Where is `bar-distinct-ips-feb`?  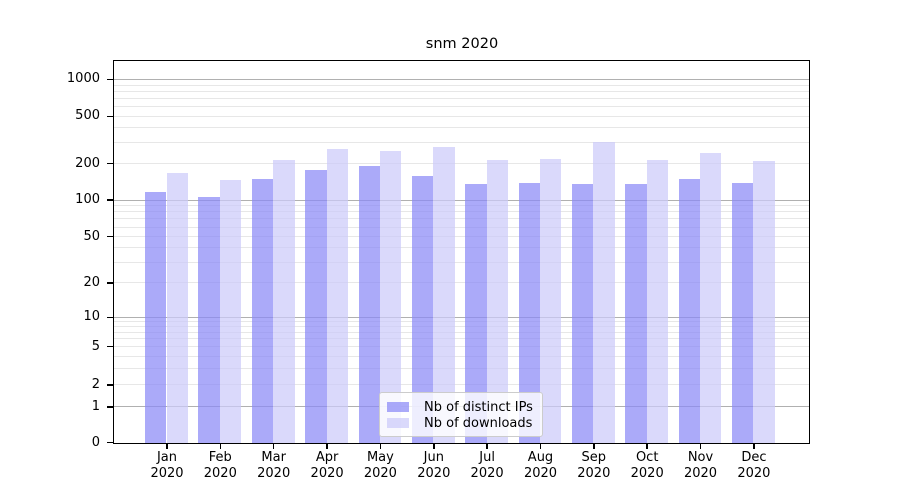 bar-distinct-ips-feb is located at coordinates (209, 319).